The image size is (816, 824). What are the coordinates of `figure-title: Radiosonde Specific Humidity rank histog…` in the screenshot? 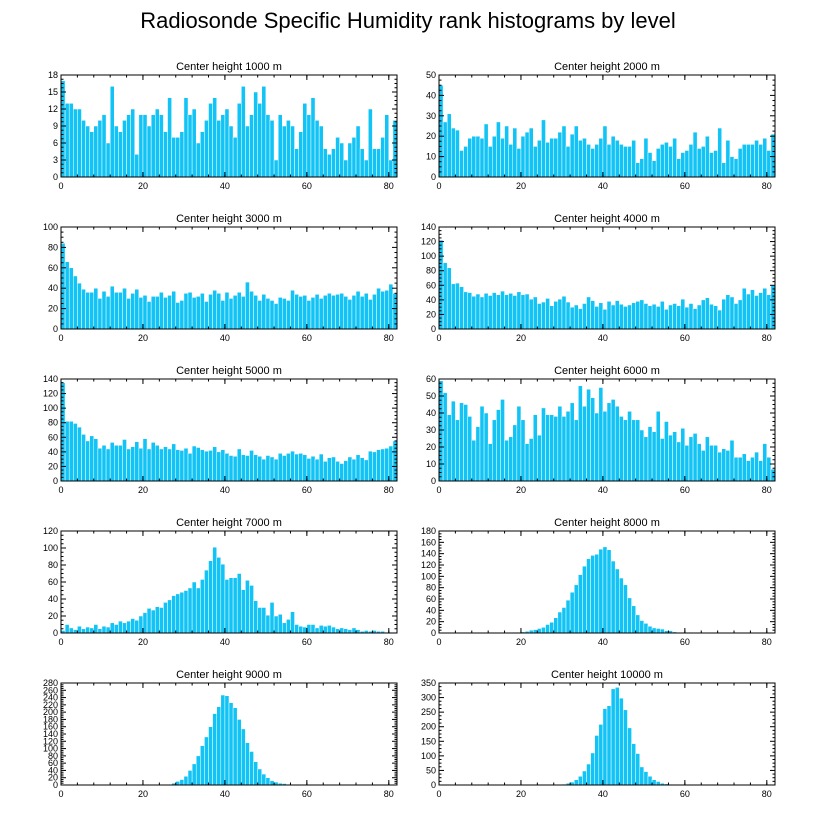 It's located at (408, 20).